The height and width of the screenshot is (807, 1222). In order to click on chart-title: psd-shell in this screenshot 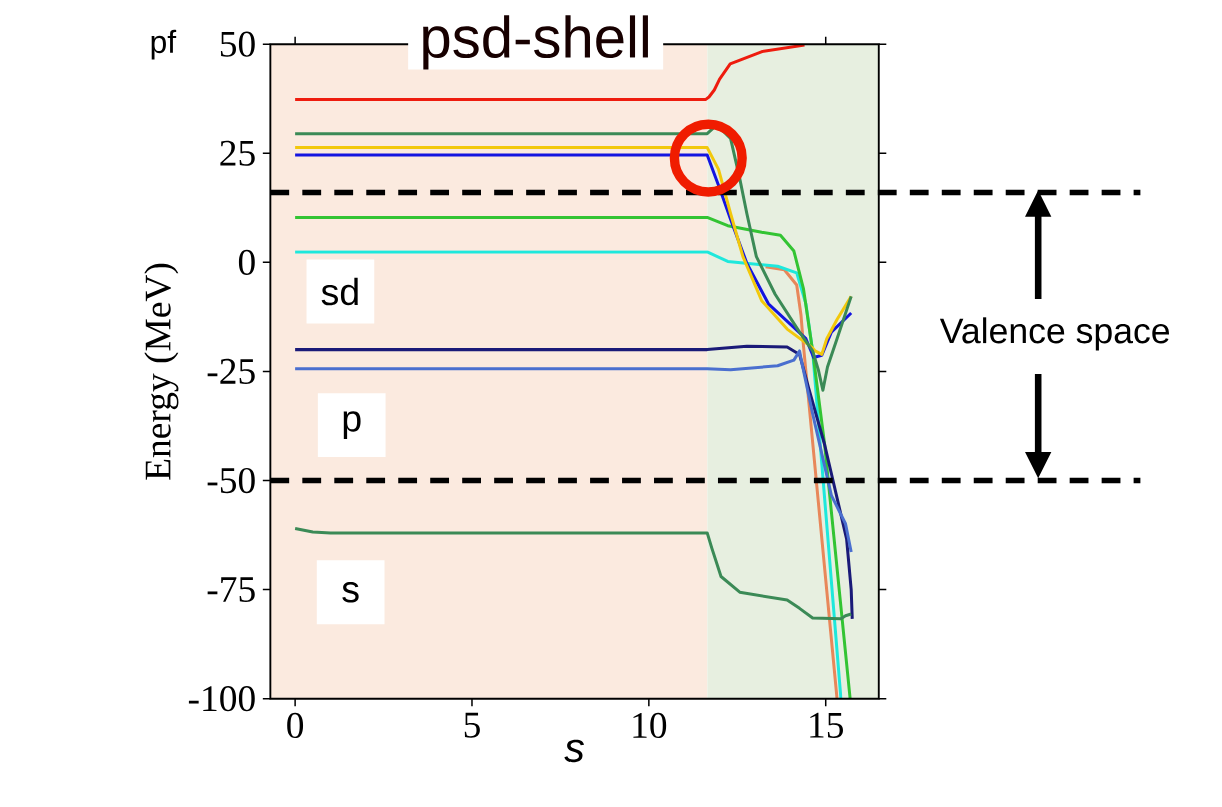, I will do `click(535, 42)`.